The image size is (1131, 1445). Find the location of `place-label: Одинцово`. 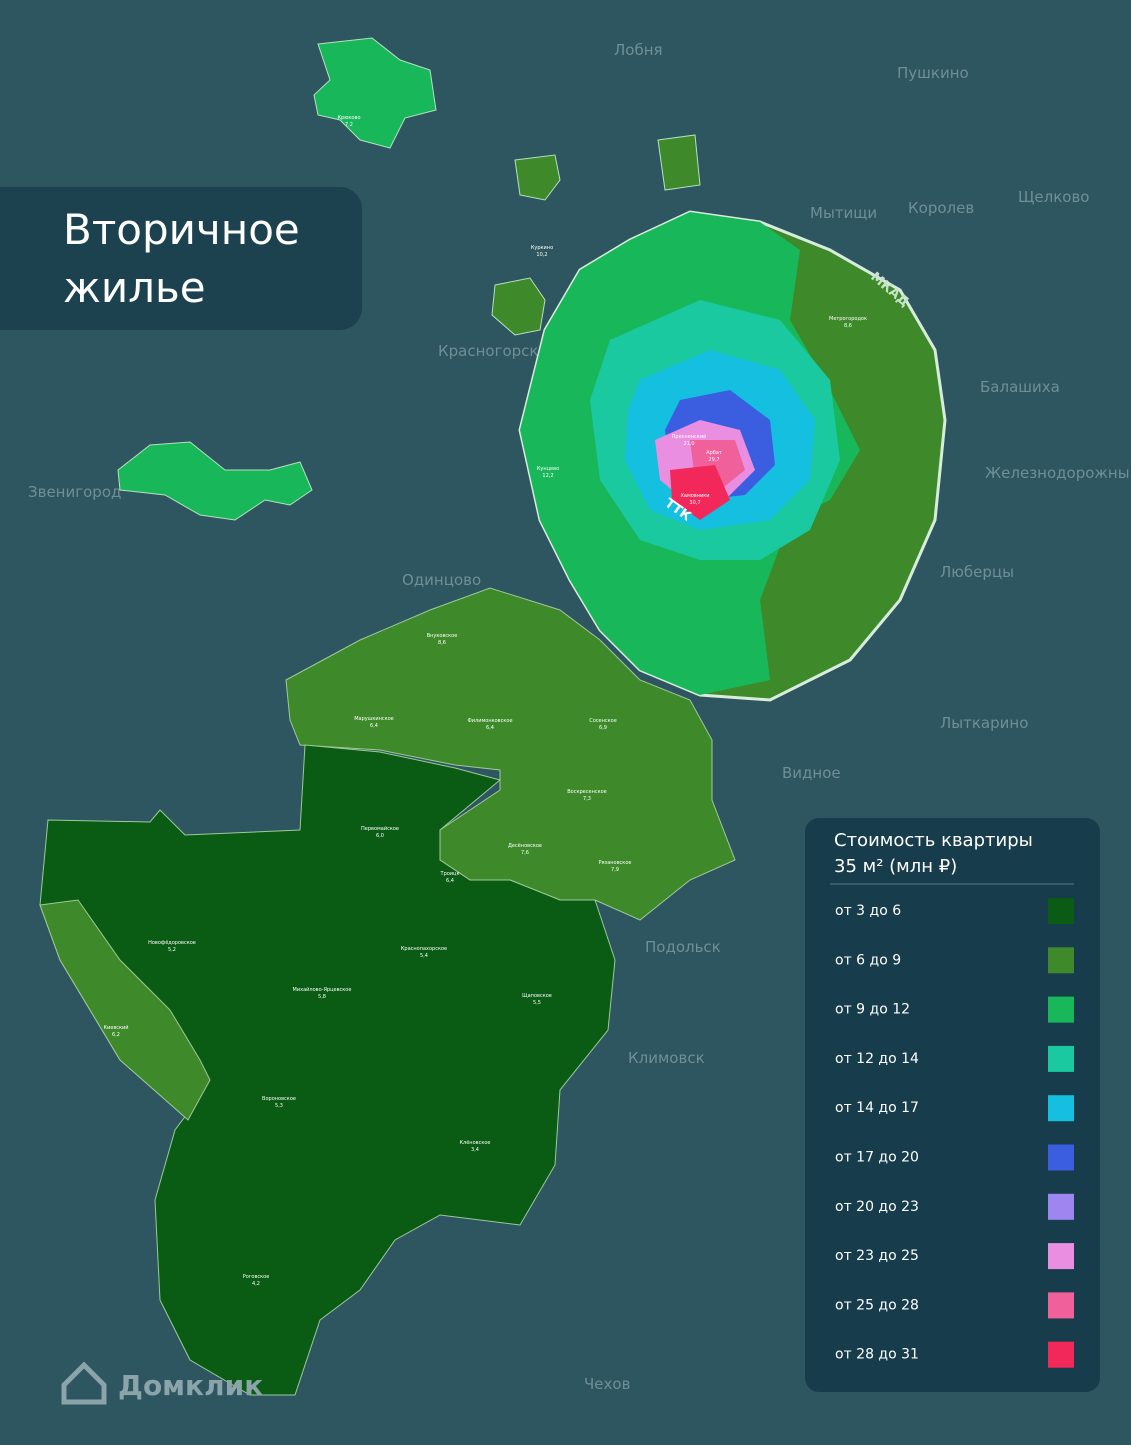

place-label: Одинцово is located at coordinates (441, 580).